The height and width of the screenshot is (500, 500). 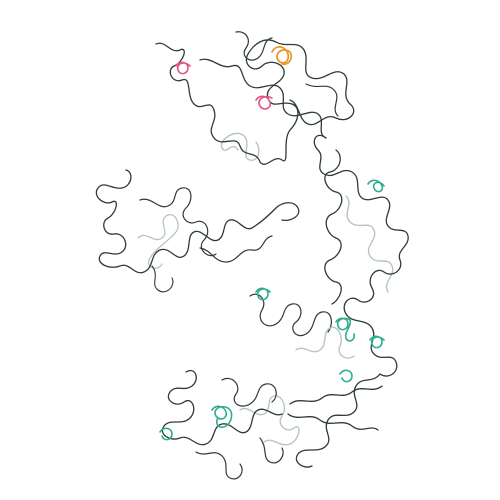 I want to click on chain-lower-domain, so click(x=272, y=403).